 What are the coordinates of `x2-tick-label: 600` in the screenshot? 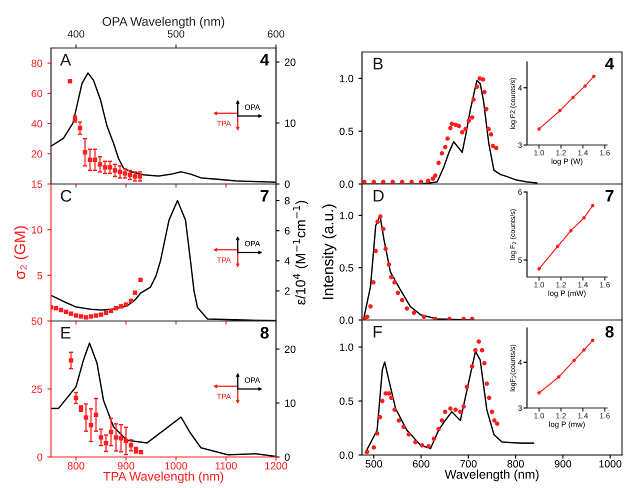 It's located at (276, 34).